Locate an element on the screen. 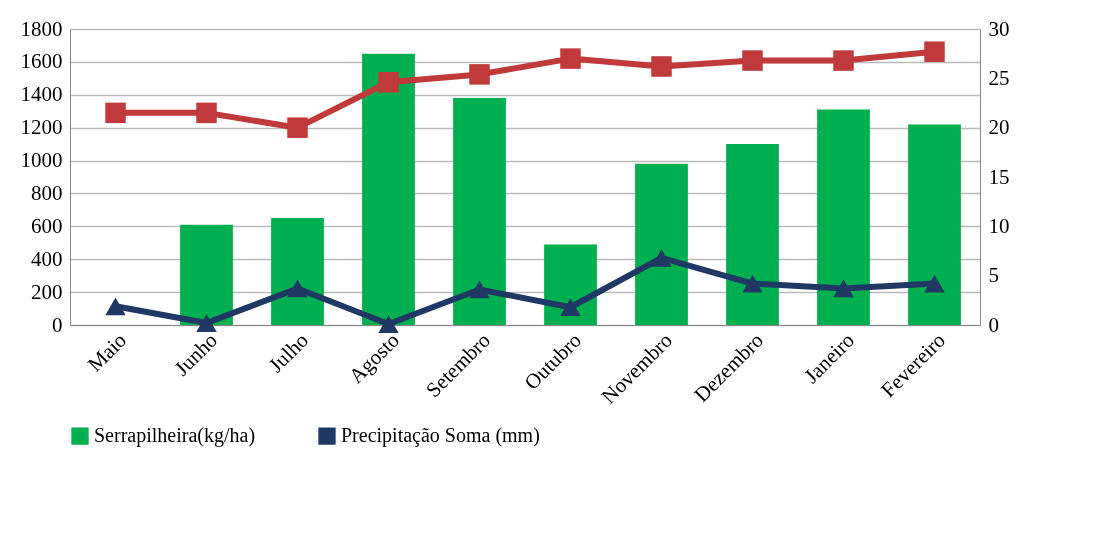 Image resolution: width=1109 pixels, height=533 pixels. y-tick-label: 1600 is located at coordinates (41, 61).